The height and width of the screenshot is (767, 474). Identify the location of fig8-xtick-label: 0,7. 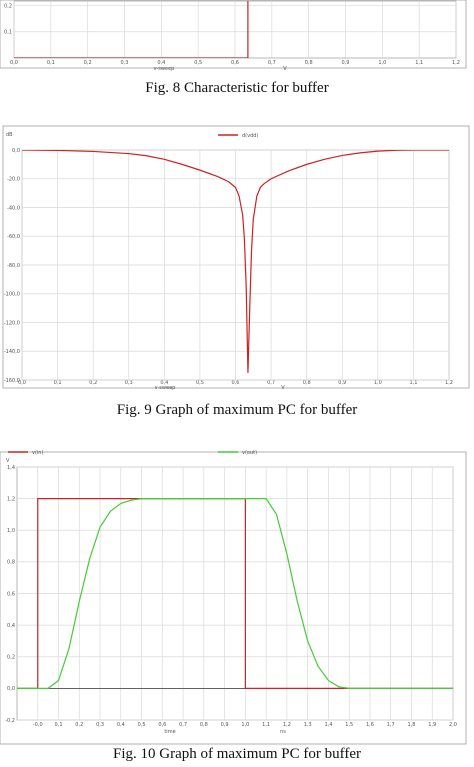
(272, 63).